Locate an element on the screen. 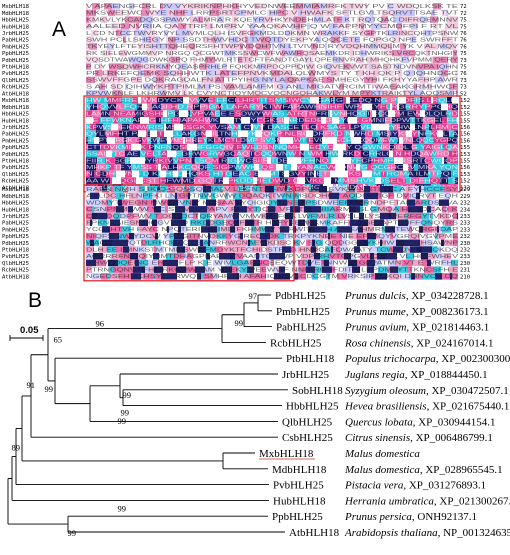  leaf-gene-label: QlbHLH25 is located at coordinates (307, 422).